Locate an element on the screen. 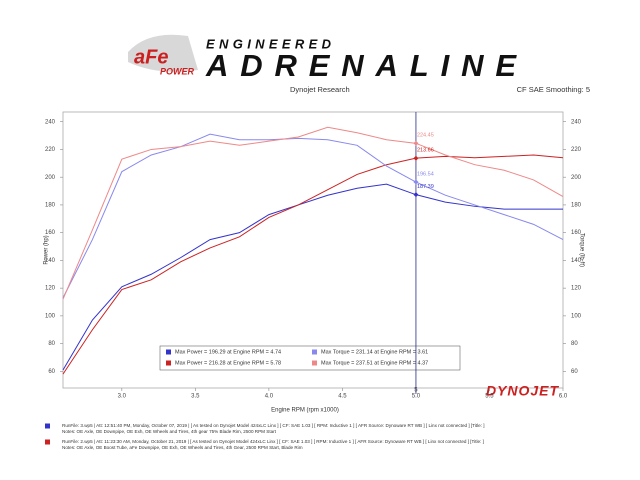 The height and width of the screenshot is (480, 640). y-tick-label: 120 is located at coordinates (50, 289).